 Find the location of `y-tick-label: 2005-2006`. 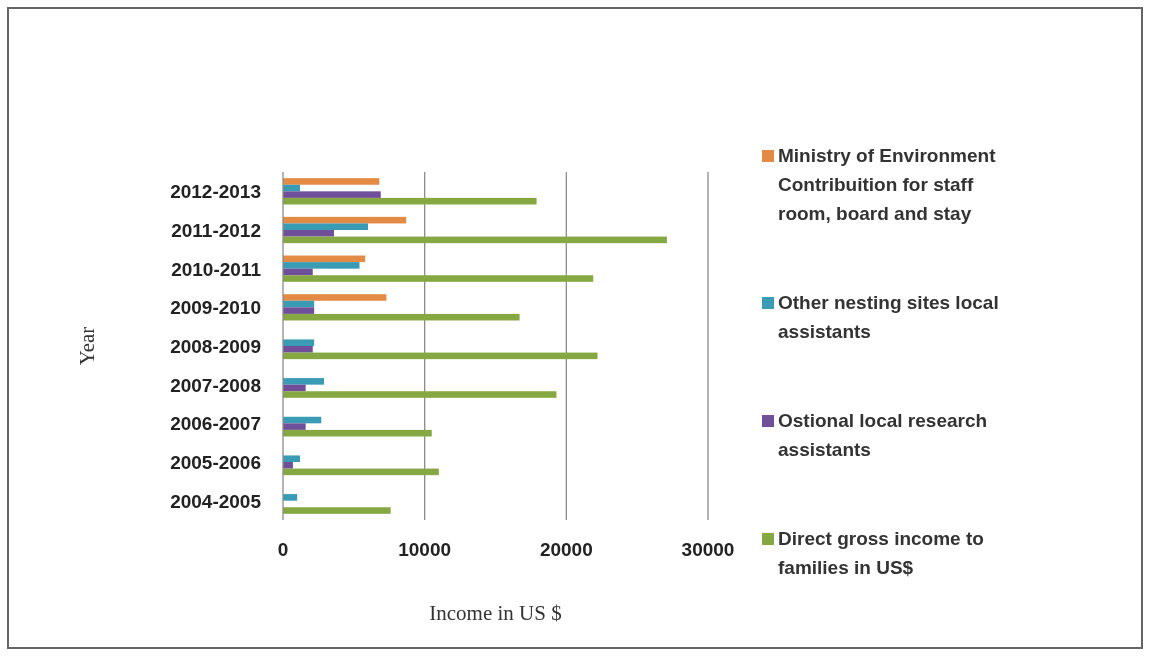

y-tick-label: 2005-2006 is located at coordinates (215, 462).